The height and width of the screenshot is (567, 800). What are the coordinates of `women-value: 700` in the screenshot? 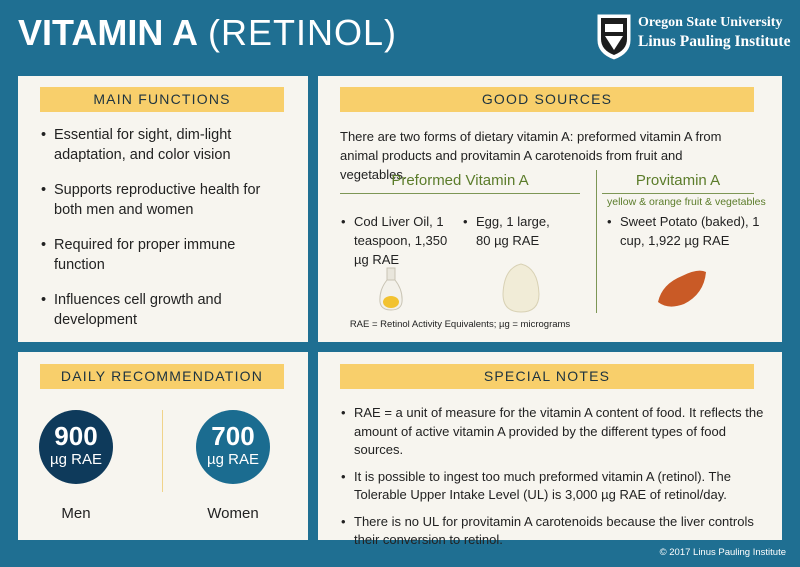 It's located at (233, 436).